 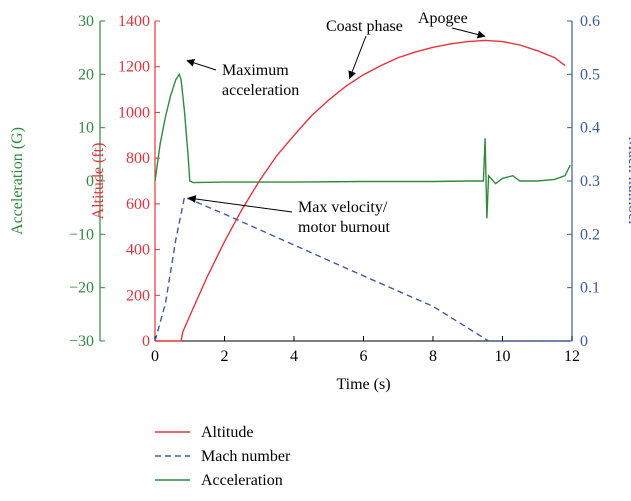 I want to click on x-tick-label: 10, so click(x=503, y=356).